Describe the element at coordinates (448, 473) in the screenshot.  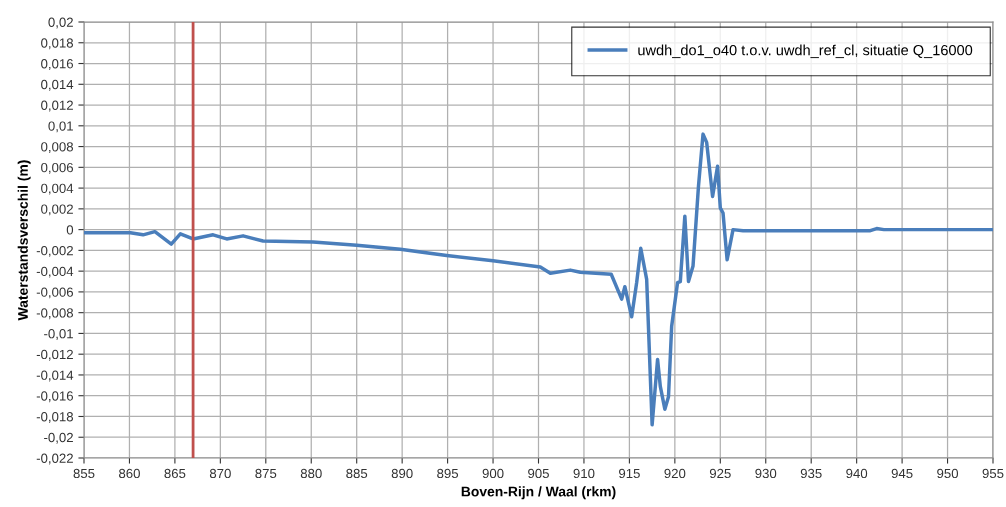
I see `x-tick-label: 895` at that location.